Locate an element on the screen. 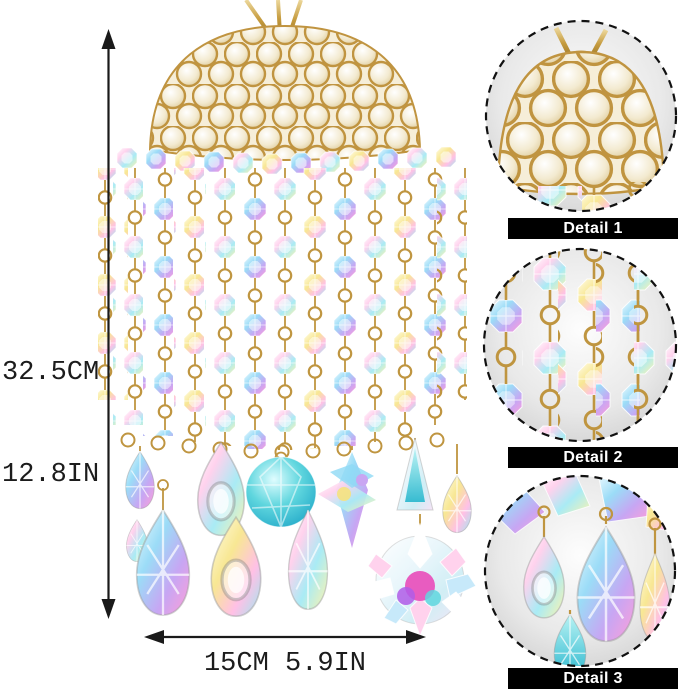  height-dimension-arrow is located at coordinates (108, 324).